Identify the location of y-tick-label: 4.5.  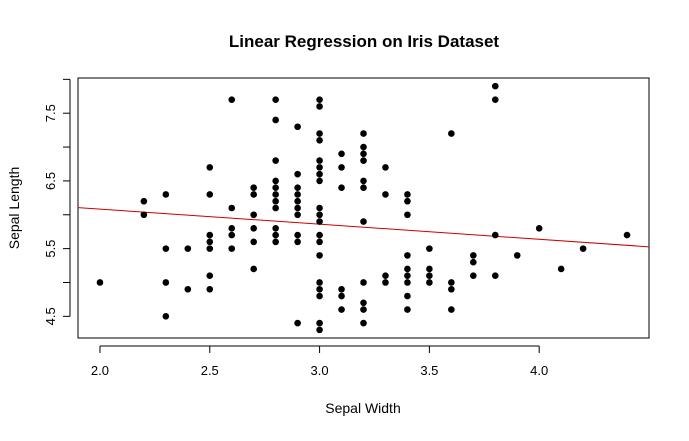
(50, 316).